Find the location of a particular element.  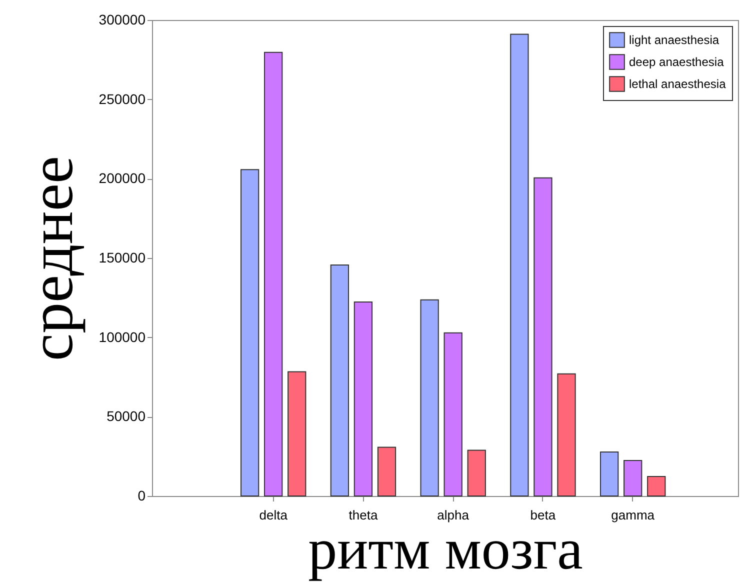

x-tick-label: delta is located at coordinates (273, 515).